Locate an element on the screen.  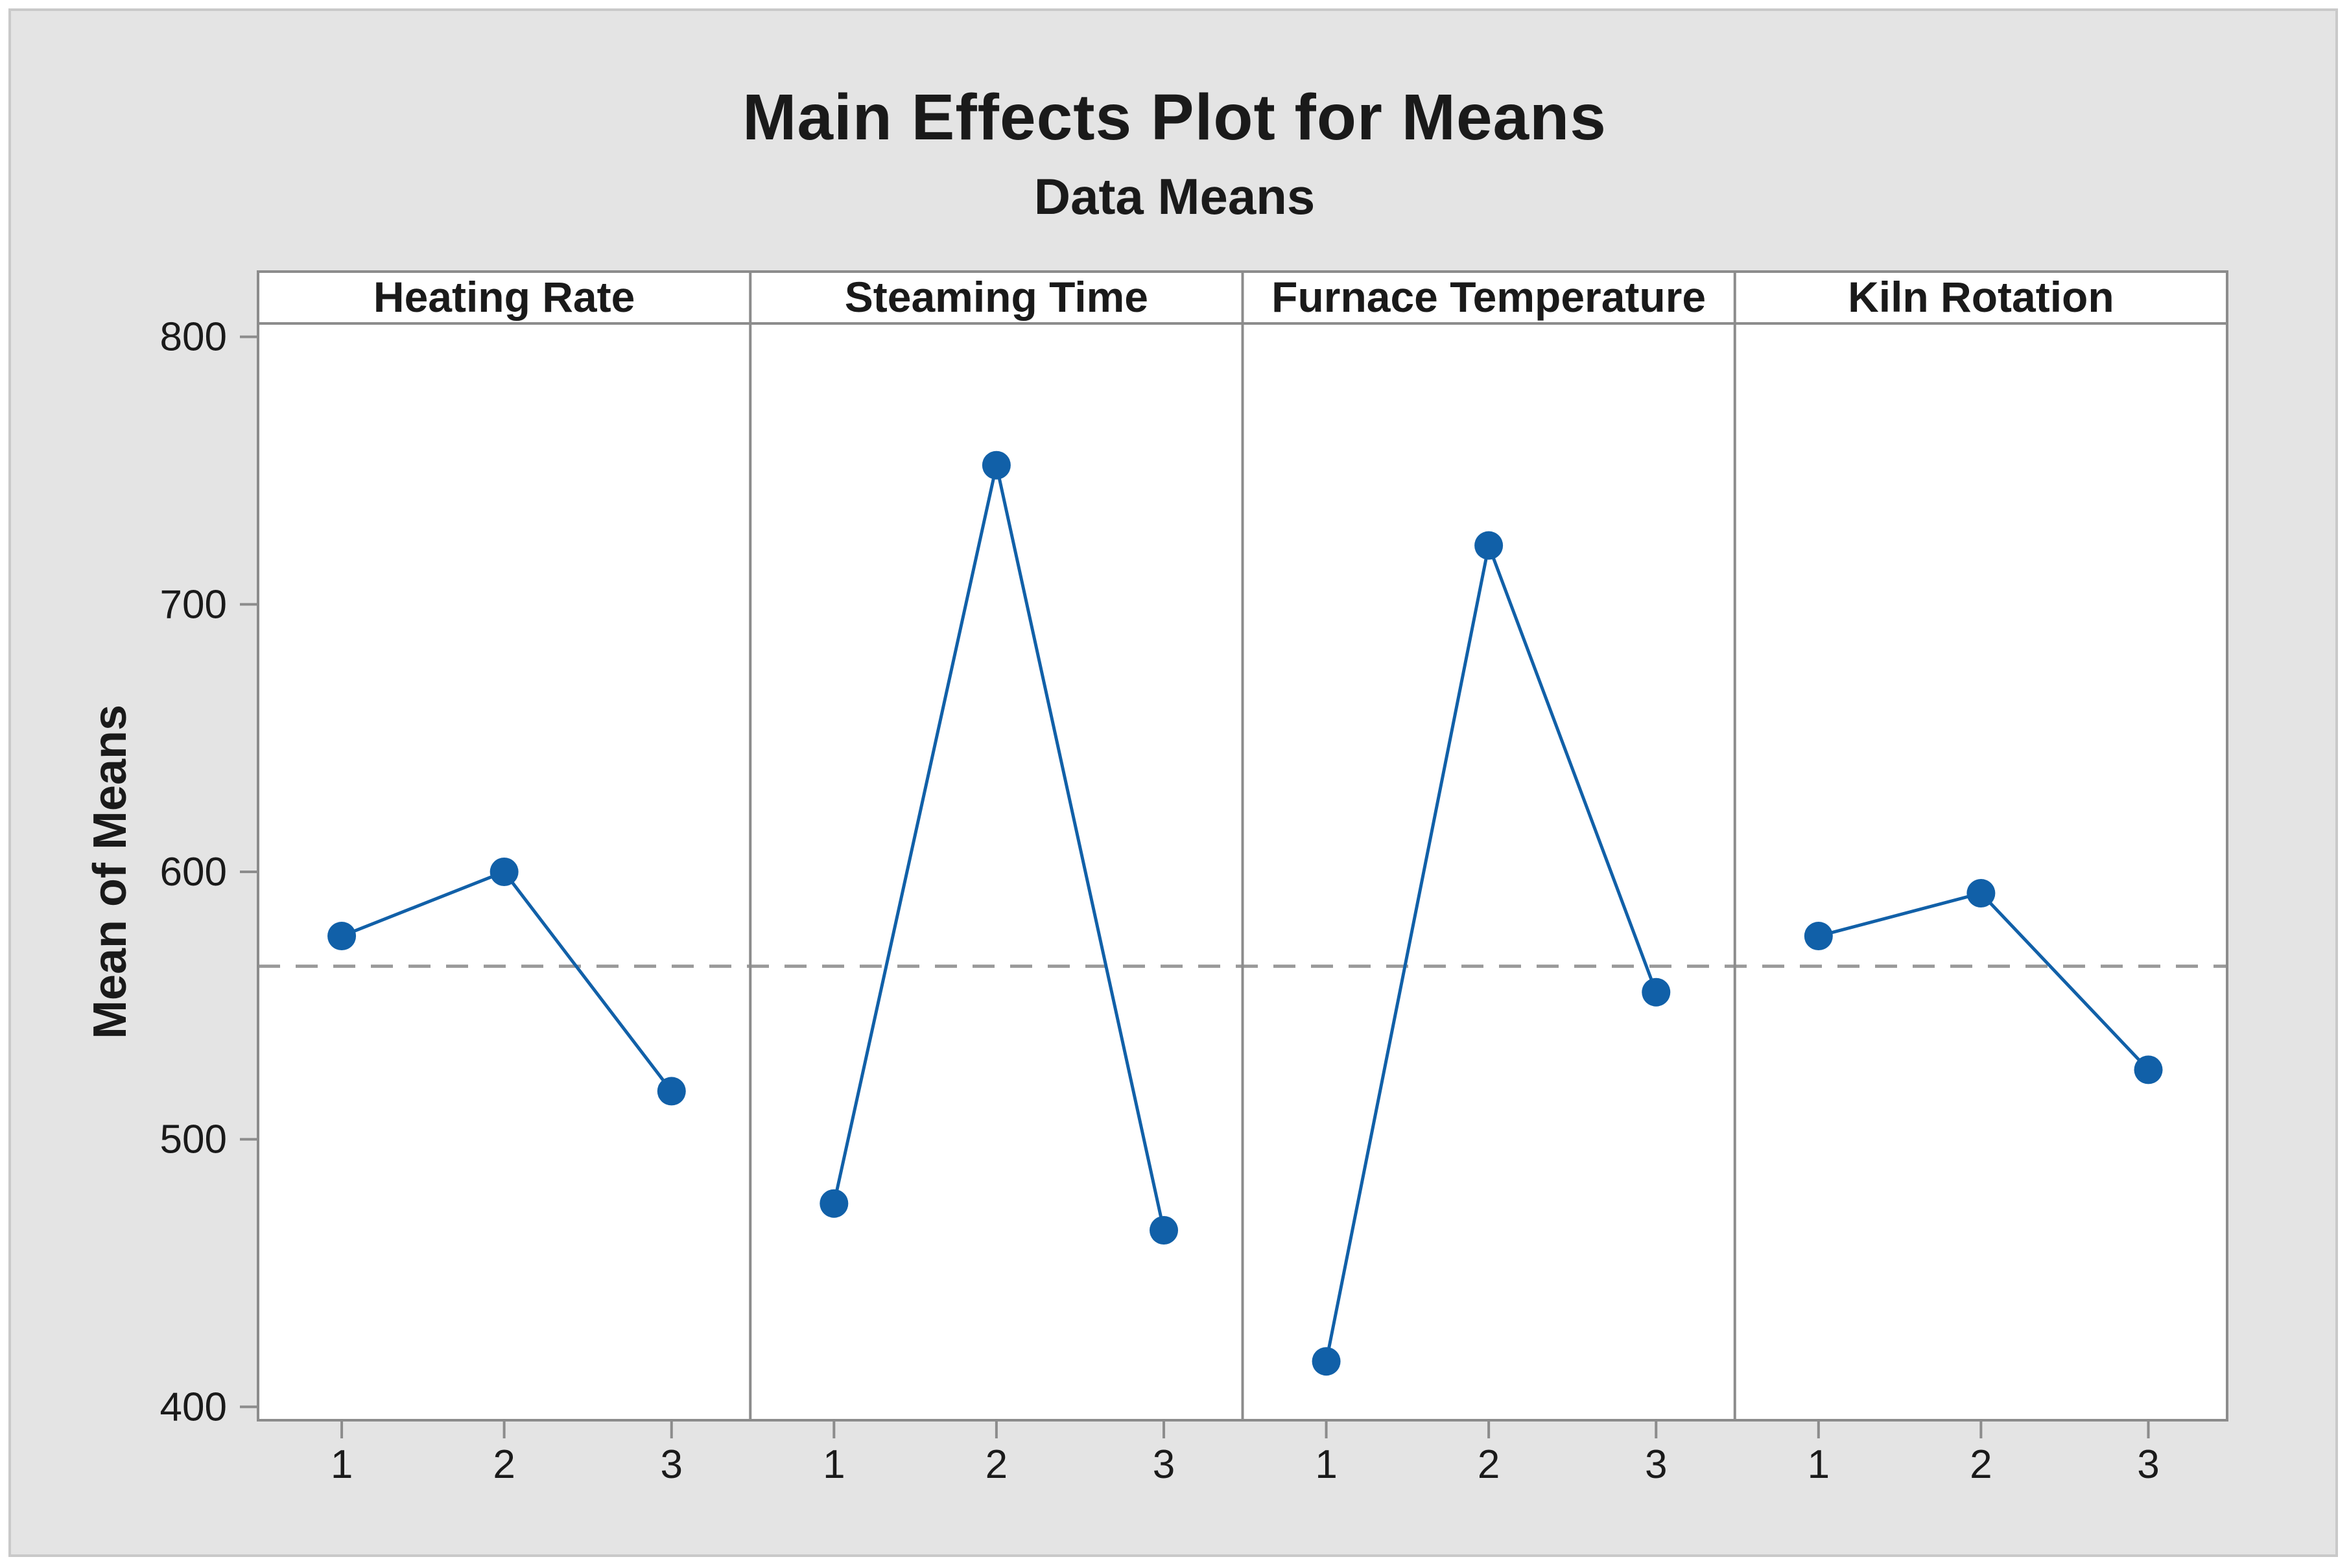
y-tick-label: 400 is located at coordinates (193, 1407).